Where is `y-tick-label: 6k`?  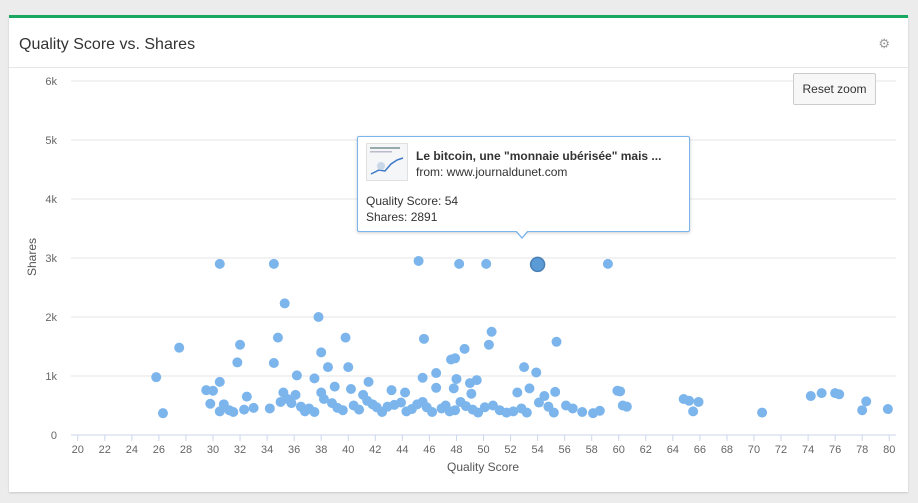
y-tick-label: 6k is located at coordinates (51, 82).